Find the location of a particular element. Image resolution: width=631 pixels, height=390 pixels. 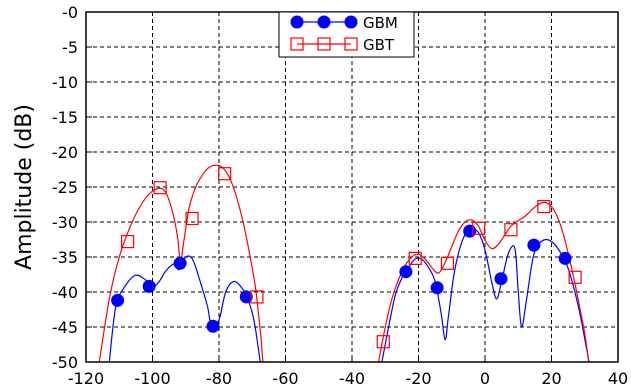

y-tick-label: -15 is located at coordinates (65, 117).